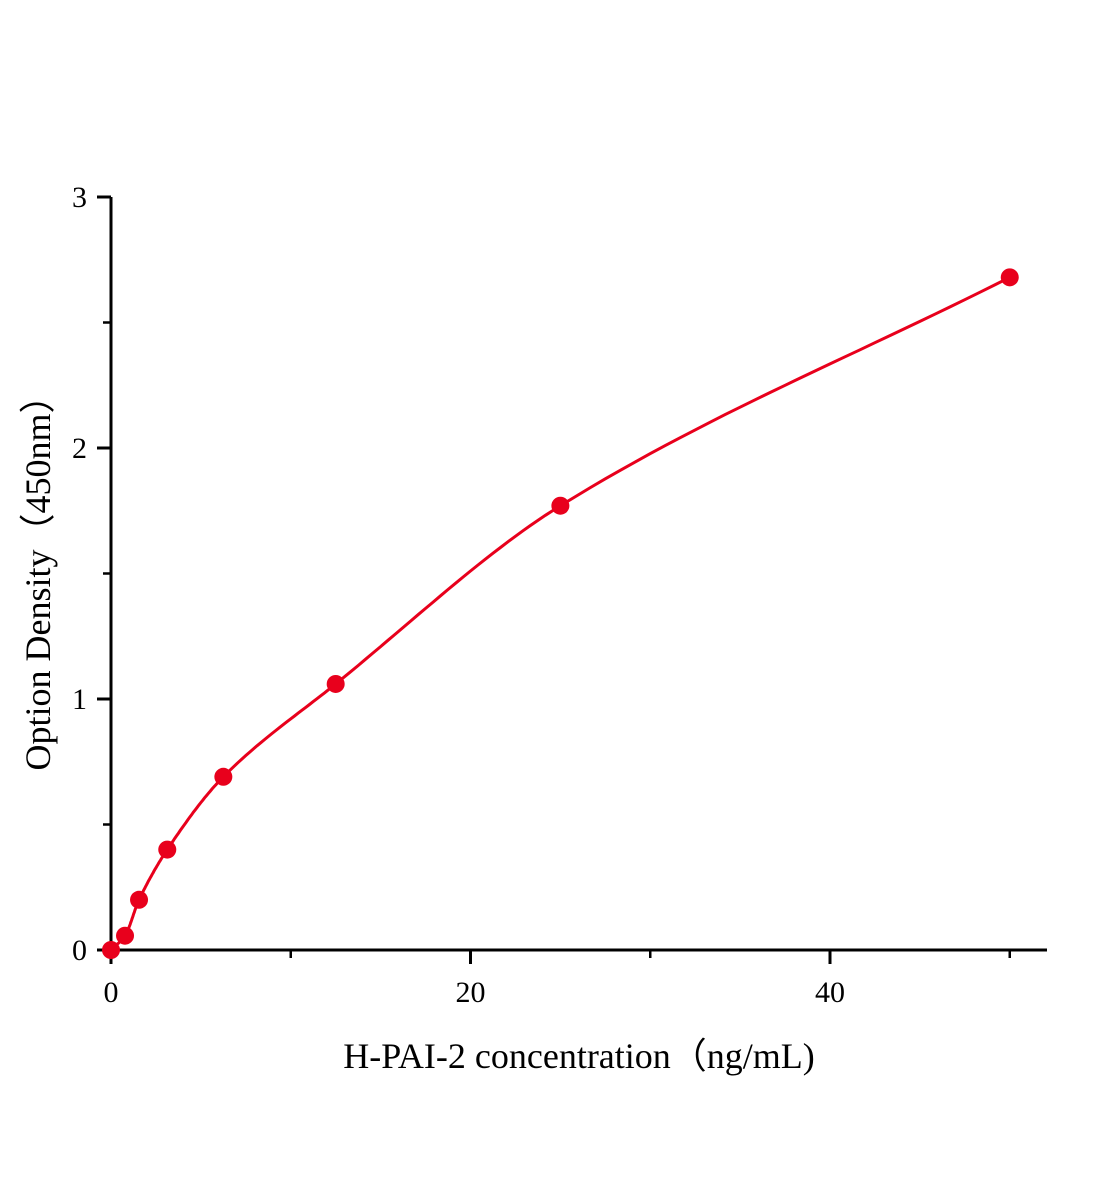  I want to click on x-tick-label: 40, so click(830, 992).